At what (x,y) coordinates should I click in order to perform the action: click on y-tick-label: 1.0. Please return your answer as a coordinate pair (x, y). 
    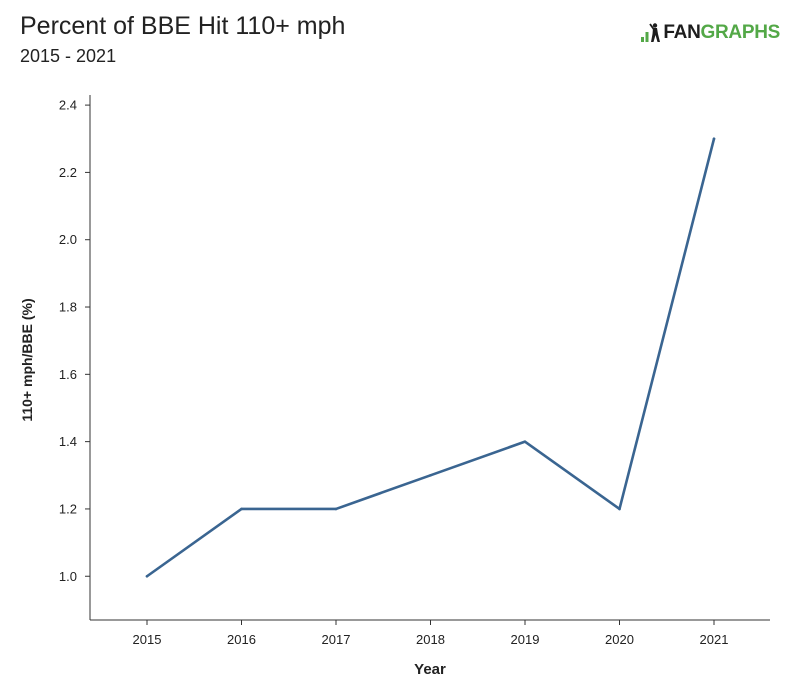
    Looking at the image, I should click on (68, 576).